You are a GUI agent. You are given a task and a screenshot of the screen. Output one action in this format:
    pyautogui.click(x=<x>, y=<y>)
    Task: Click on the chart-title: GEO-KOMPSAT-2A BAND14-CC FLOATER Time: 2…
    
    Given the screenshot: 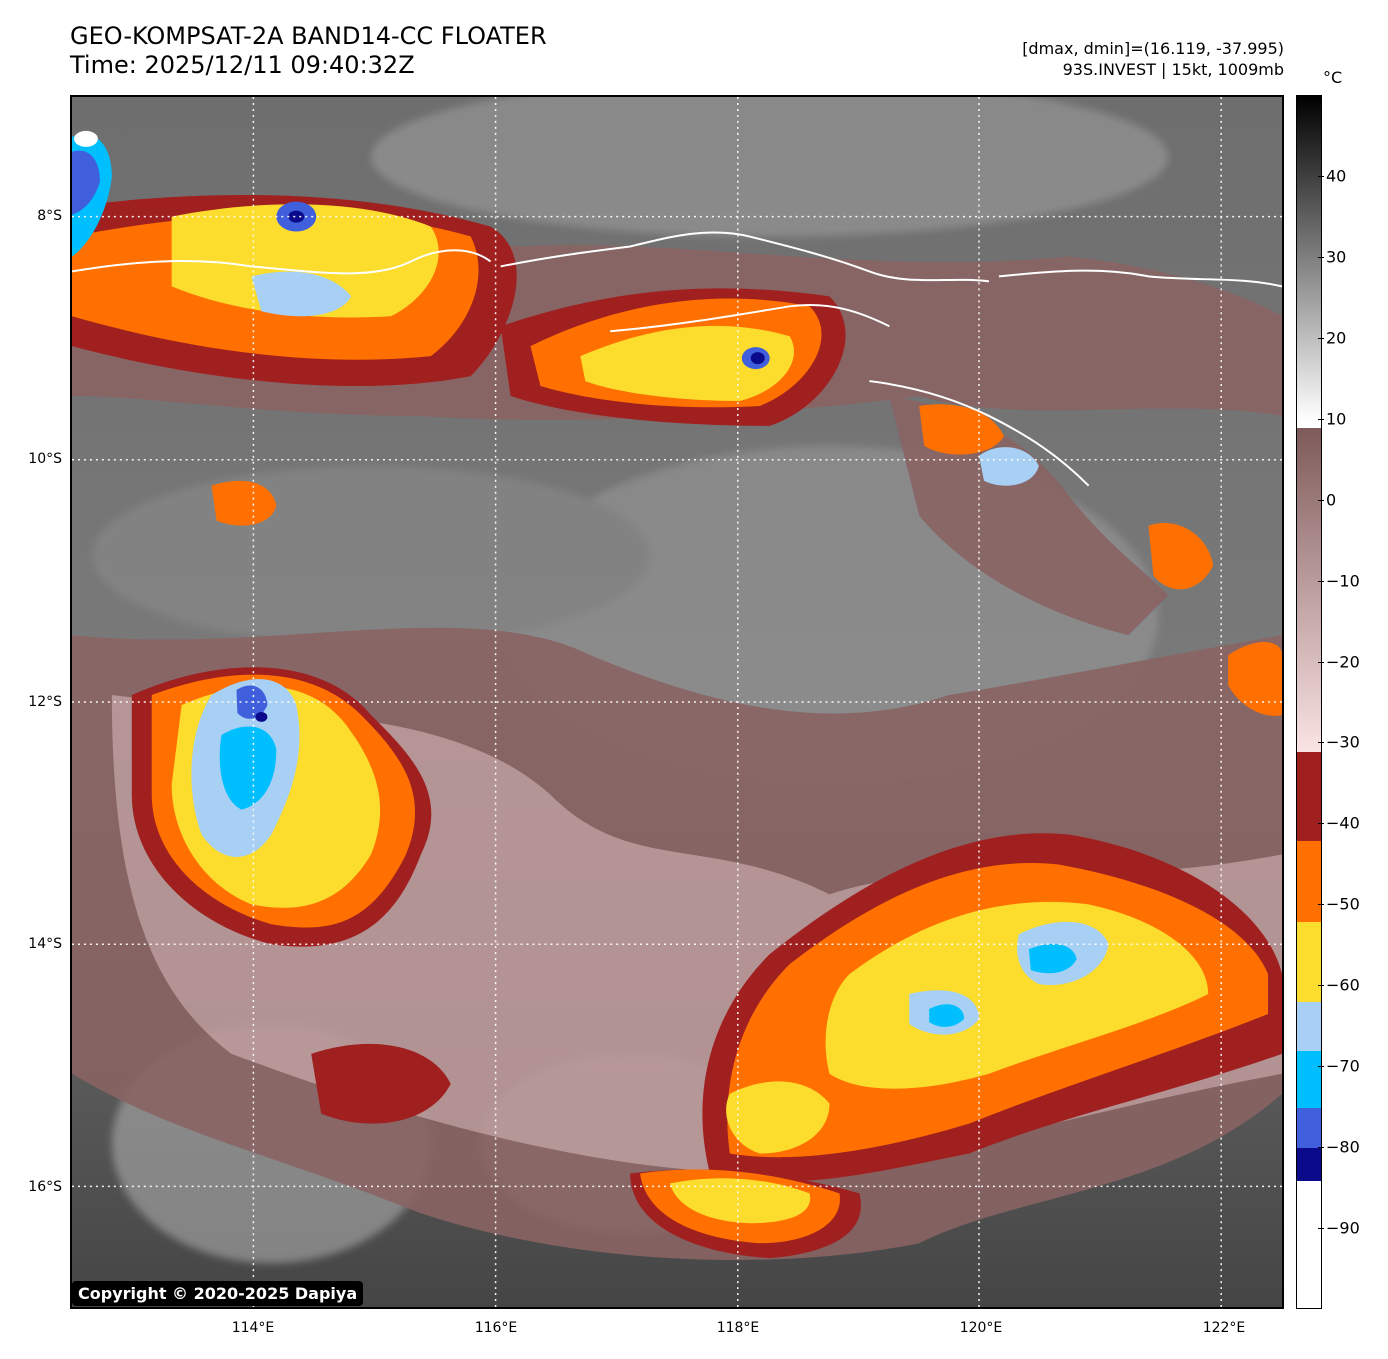 What is the action you would take?
    pyautogui.click(x=308, y=51)
    